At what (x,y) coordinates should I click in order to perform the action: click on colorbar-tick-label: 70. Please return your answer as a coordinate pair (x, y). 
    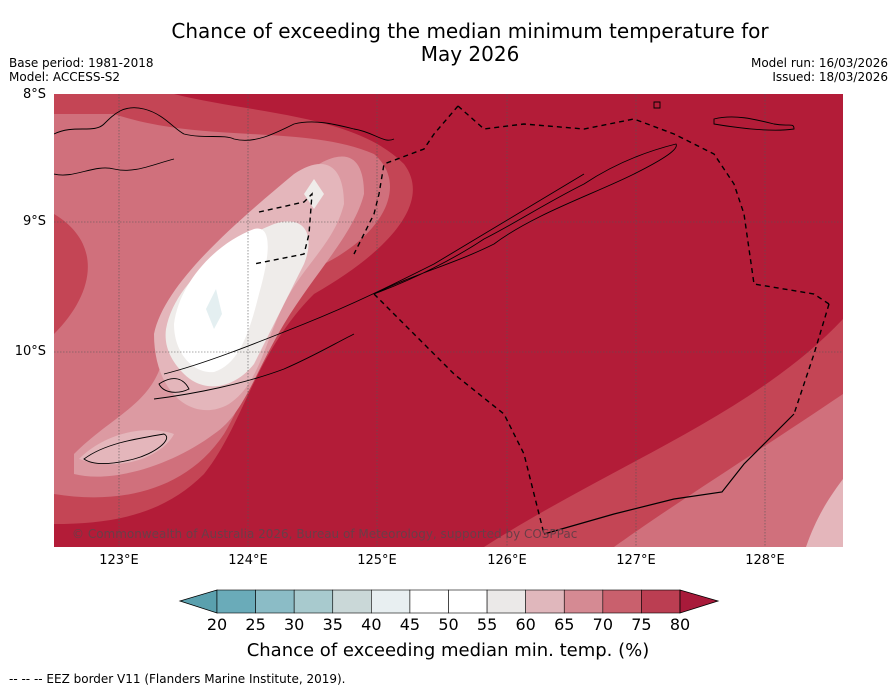
    Looking at the image, I should click on (602, 624).